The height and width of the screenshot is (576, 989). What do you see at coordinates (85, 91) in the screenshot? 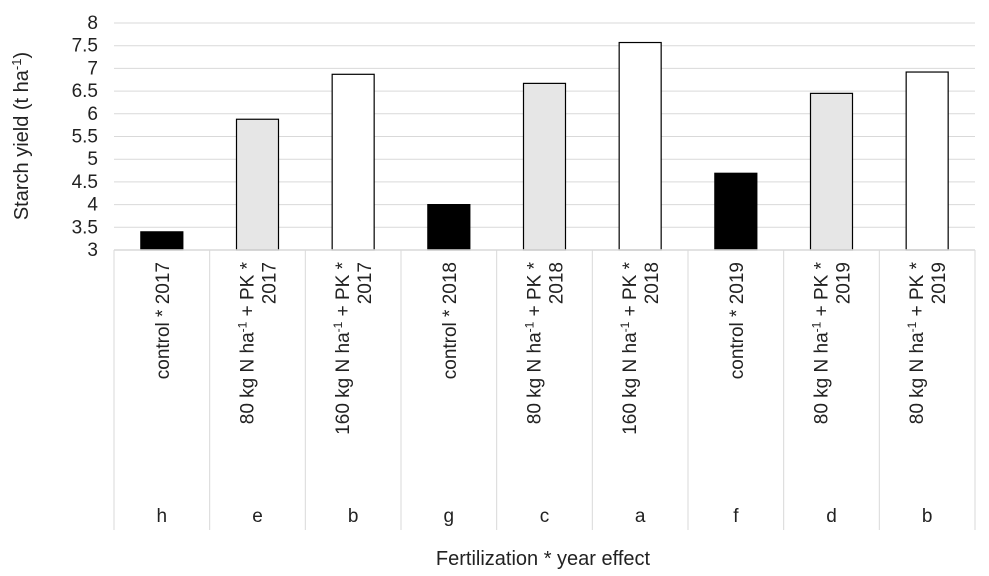
I see `y-tick-label: 6.5` at bounding box center [85, 91].